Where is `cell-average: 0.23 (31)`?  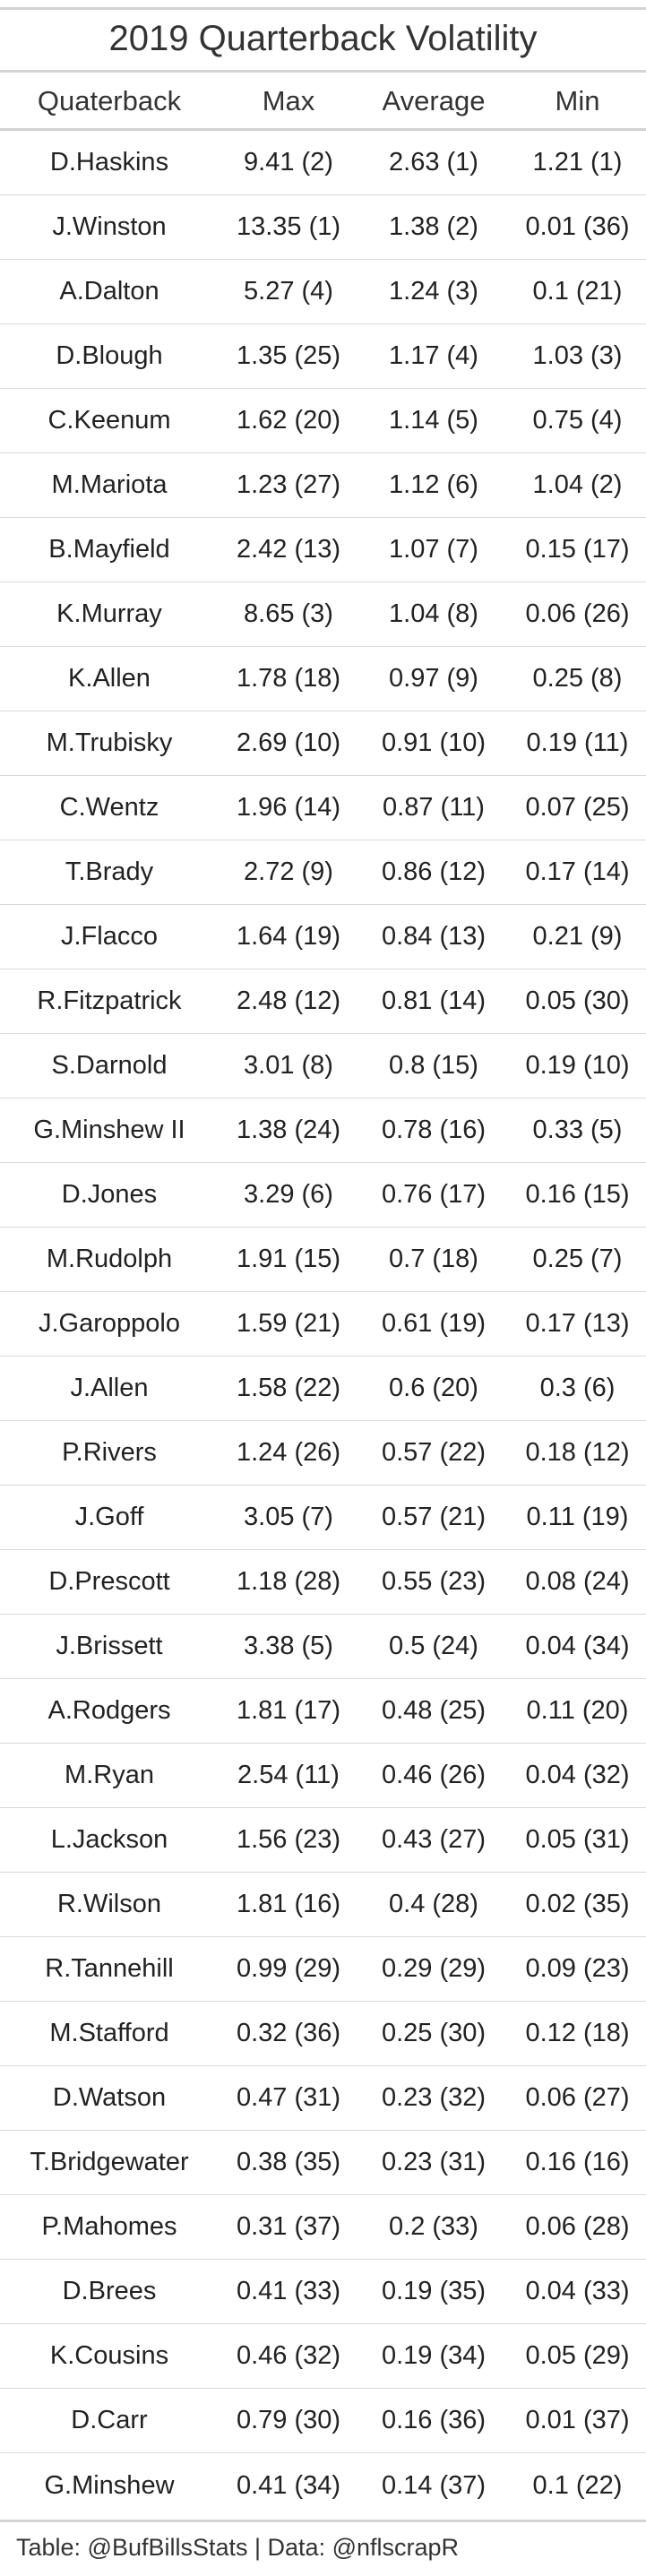 cell-average: 0.23 (31) is located at coordinates (434, 2162).